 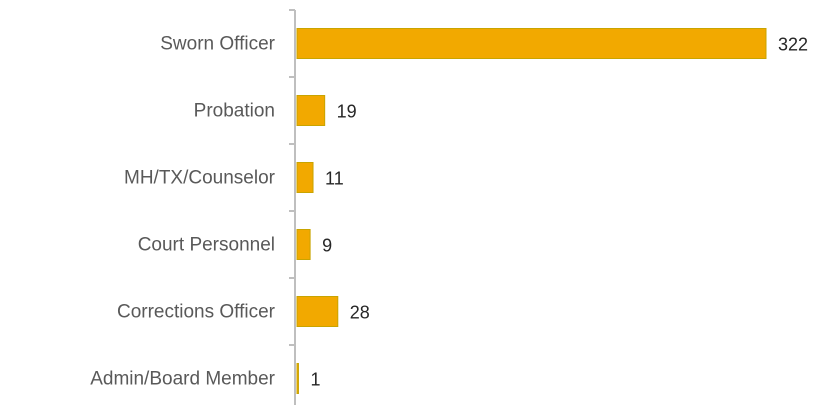 I want to click on category-label: MH/TX/Counselor, so click(x=200, y=178).